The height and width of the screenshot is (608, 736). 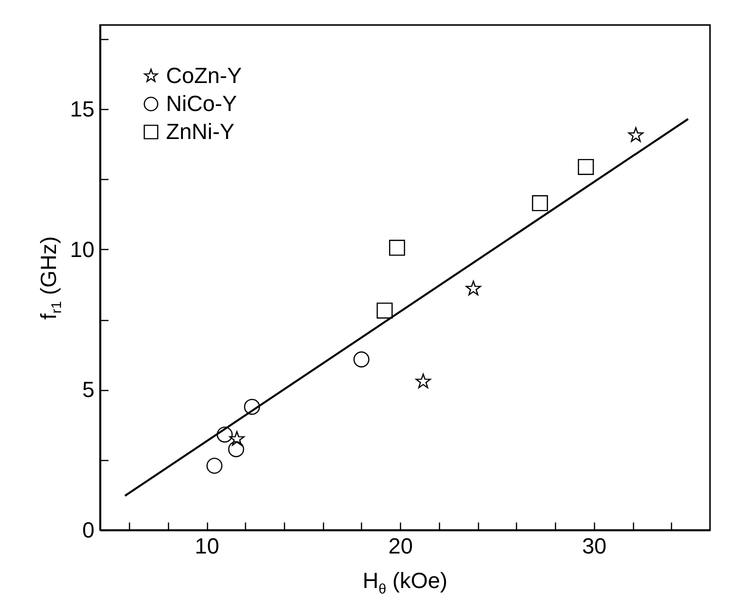 I want to click on x-tick-label: 20, so click(x=400, y=546).